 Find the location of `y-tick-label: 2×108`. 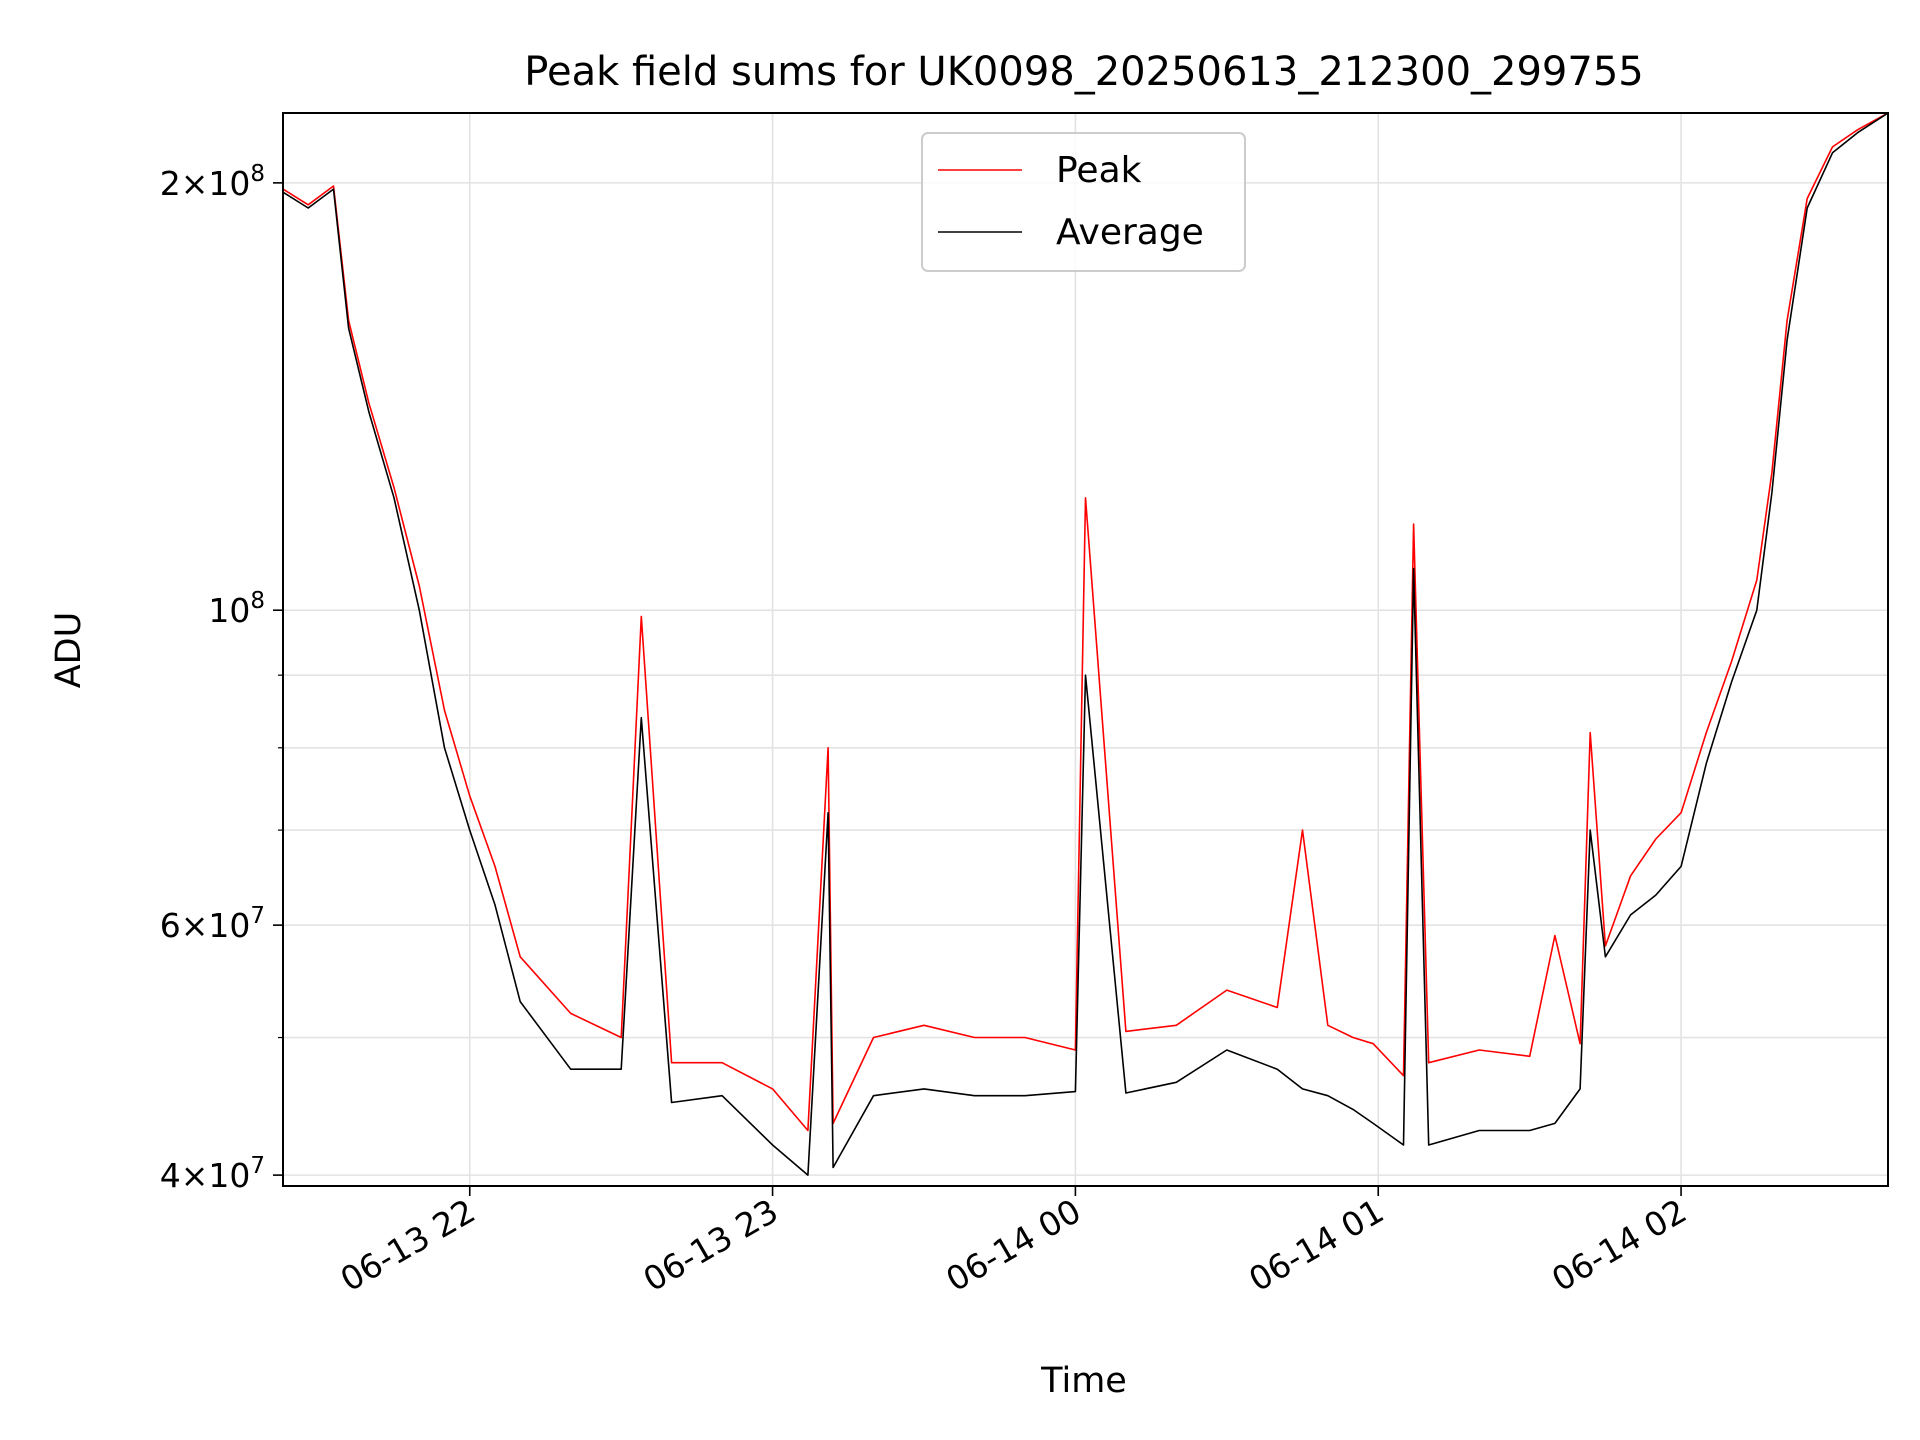

y-tick-label: 2×108 is located at coordinates (212, 182).